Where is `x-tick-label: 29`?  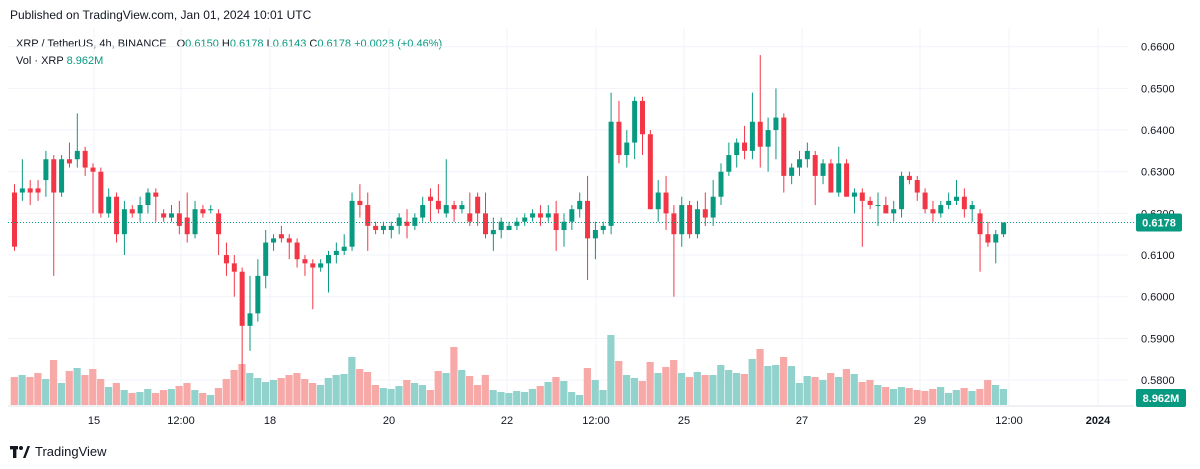 x-tick-label: 29 is located at coordinates (920, 421).